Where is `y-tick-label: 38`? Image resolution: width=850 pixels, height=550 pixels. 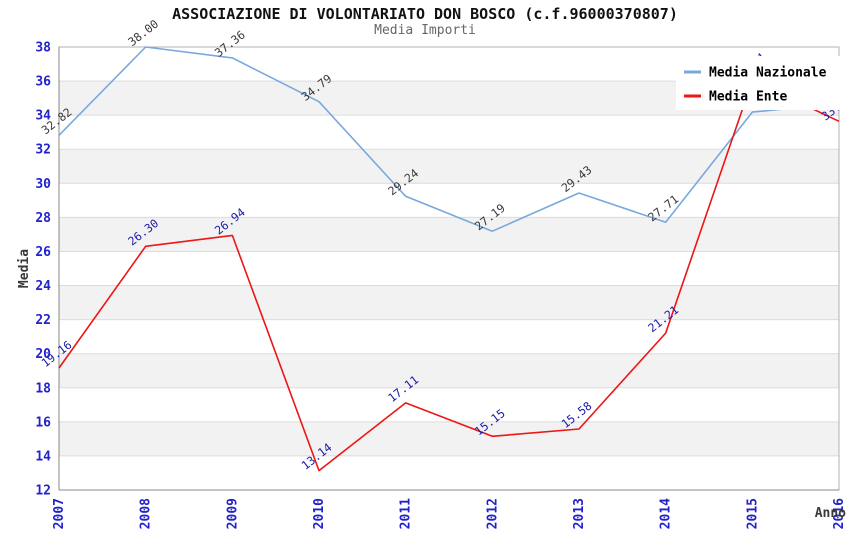
y-tick-label: 38 is located at coordinates (43, 48).